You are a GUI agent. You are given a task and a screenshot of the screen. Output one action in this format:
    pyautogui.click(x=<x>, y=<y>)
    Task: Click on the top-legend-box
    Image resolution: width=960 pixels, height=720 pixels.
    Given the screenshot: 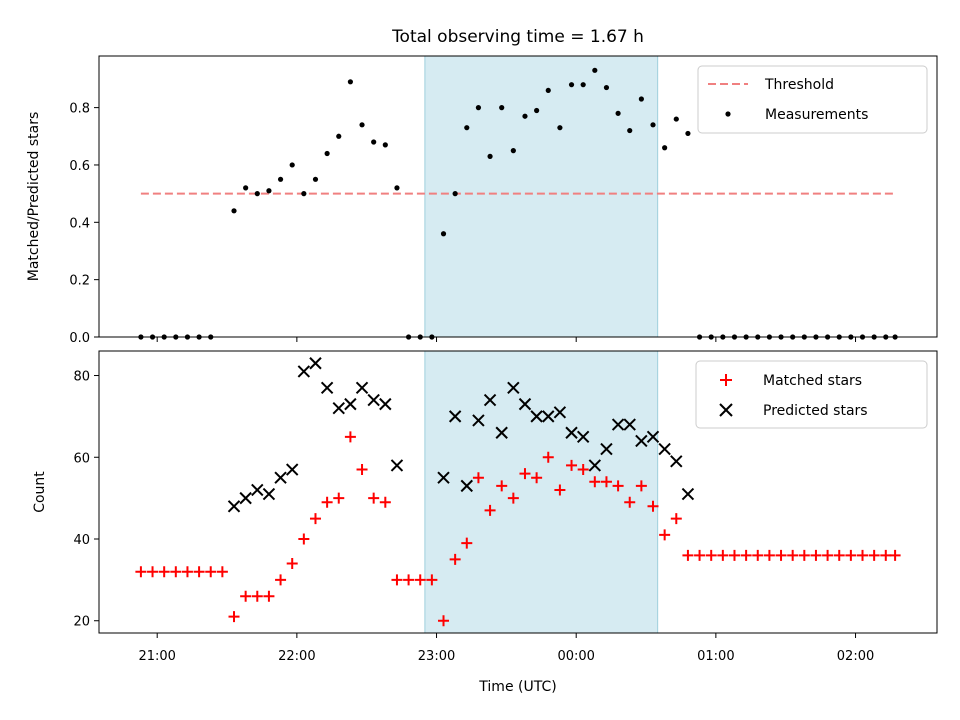 What is the action you would take?
    pyautogui.click(x=812, y=99)
    